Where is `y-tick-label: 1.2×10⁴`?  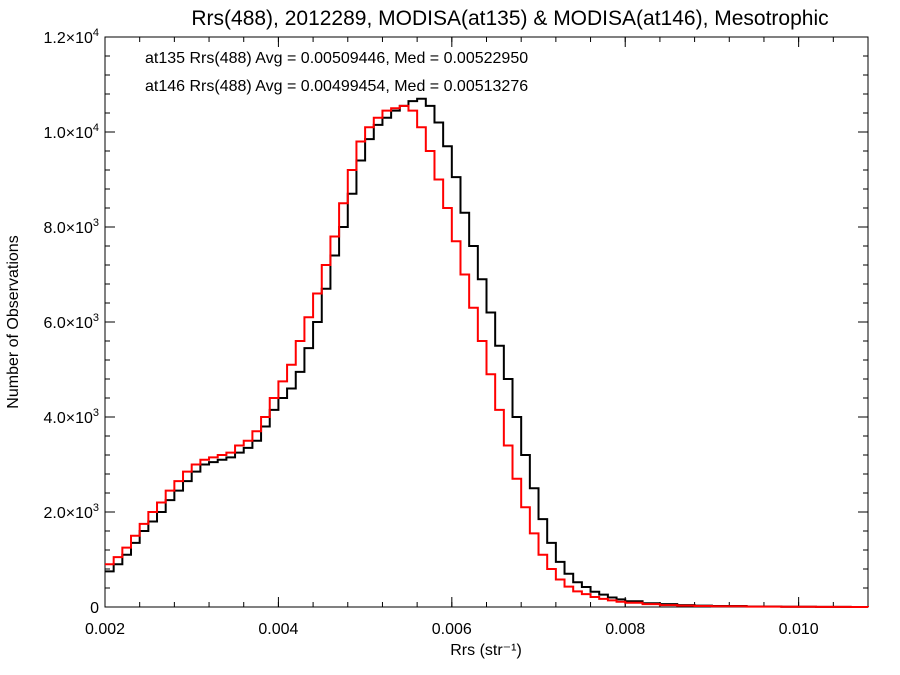
y-tick-label: 1.2×10⁴ is located at coordinates (71, 37).